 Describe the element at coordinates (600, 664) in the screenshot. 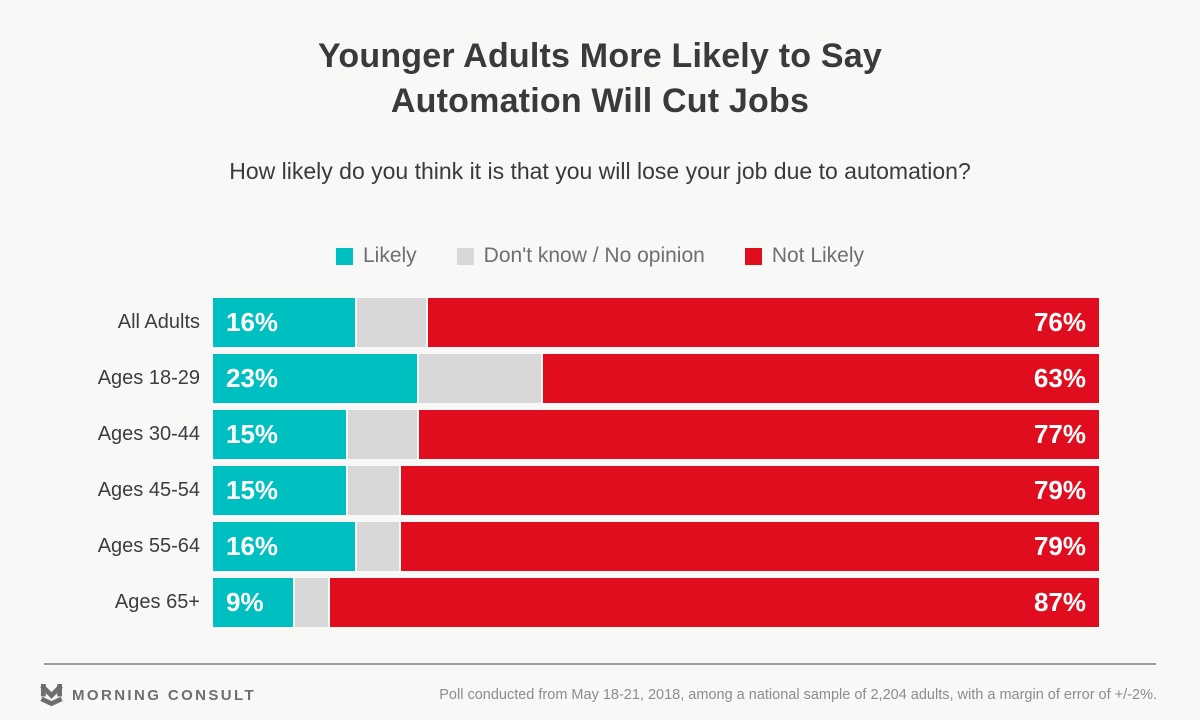

I see `footer-divider` at that location.